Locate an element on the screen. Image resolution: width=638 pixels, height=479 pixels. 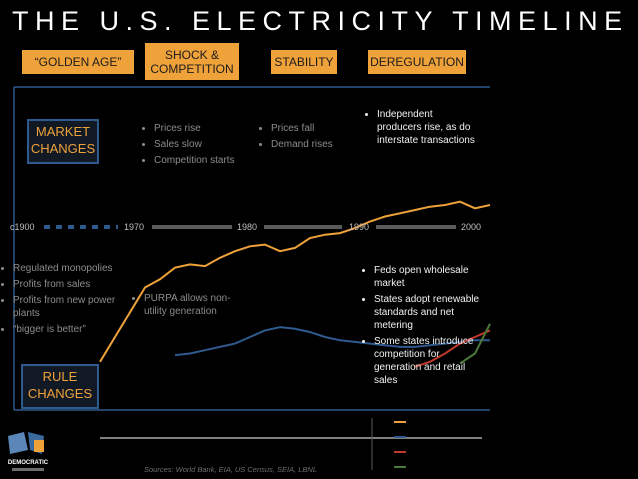
market-changes-text: MARKET CHANGES is located at coordinates (63, 140).